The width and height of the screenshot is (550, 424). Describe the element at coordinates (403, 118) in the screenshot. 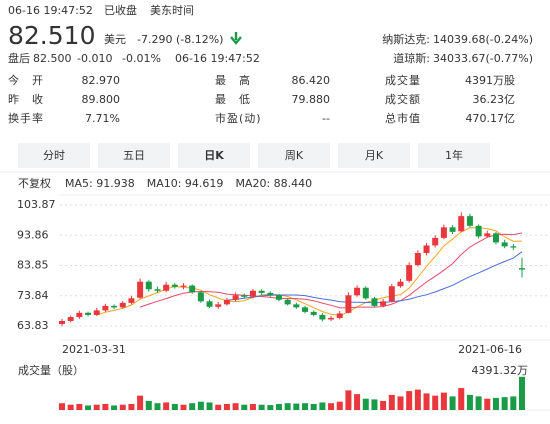

I see `stat-label: 总市值` at that location.